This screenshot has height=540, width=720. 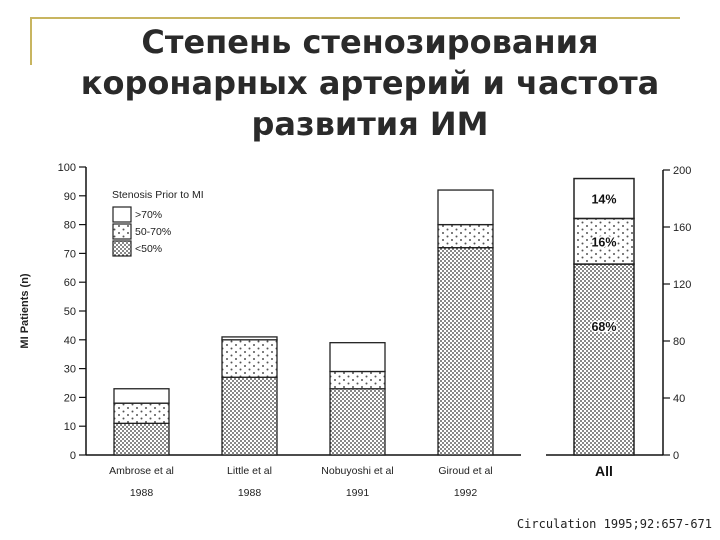 I want to click on title-frame-left, so click(x=31, y=41).